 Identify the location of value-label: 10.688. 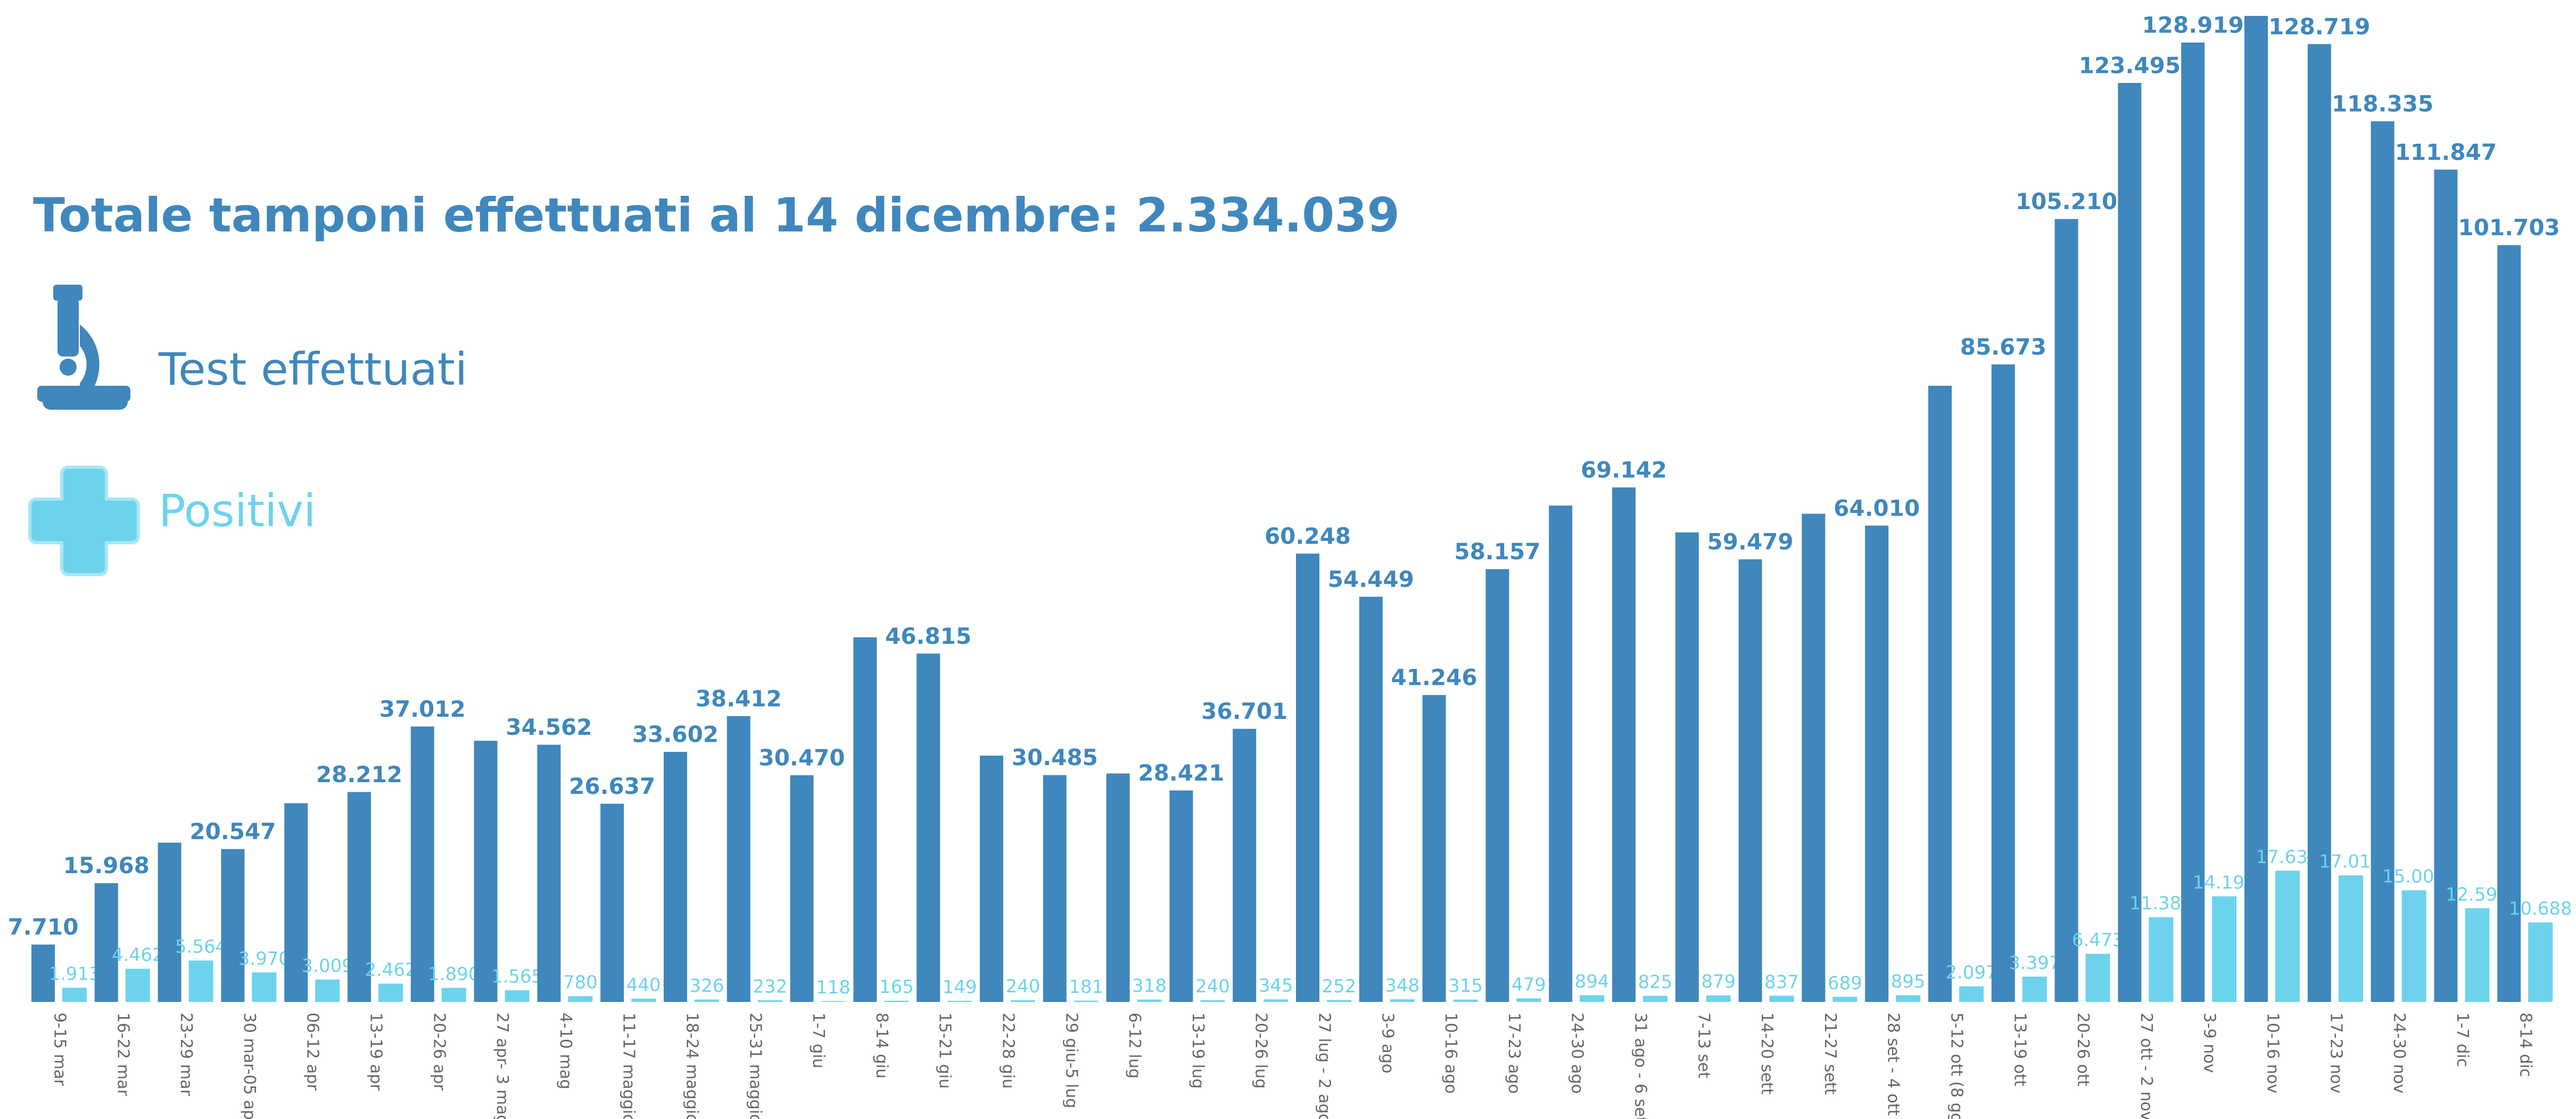
(2540, 908).